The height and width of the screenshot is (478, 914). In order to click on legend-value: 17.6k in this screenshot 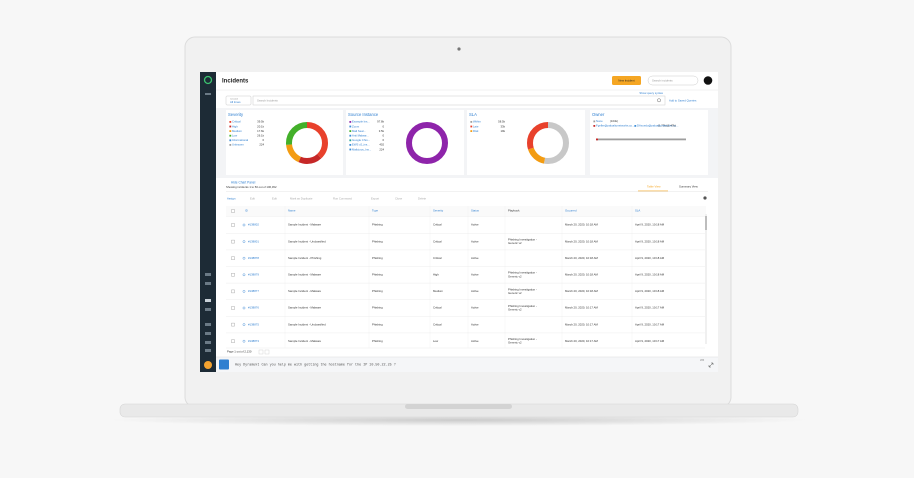, I will do `click(260, 131)`.